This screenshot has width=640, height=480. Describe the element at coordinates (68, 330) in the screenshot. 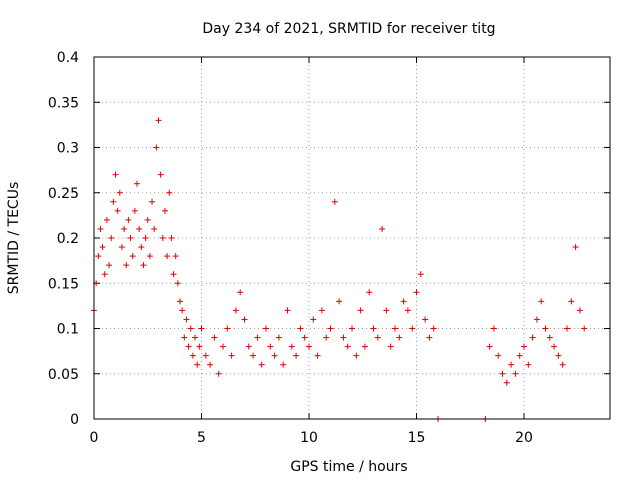

I see `y-tick-label: 0.1` at that location.